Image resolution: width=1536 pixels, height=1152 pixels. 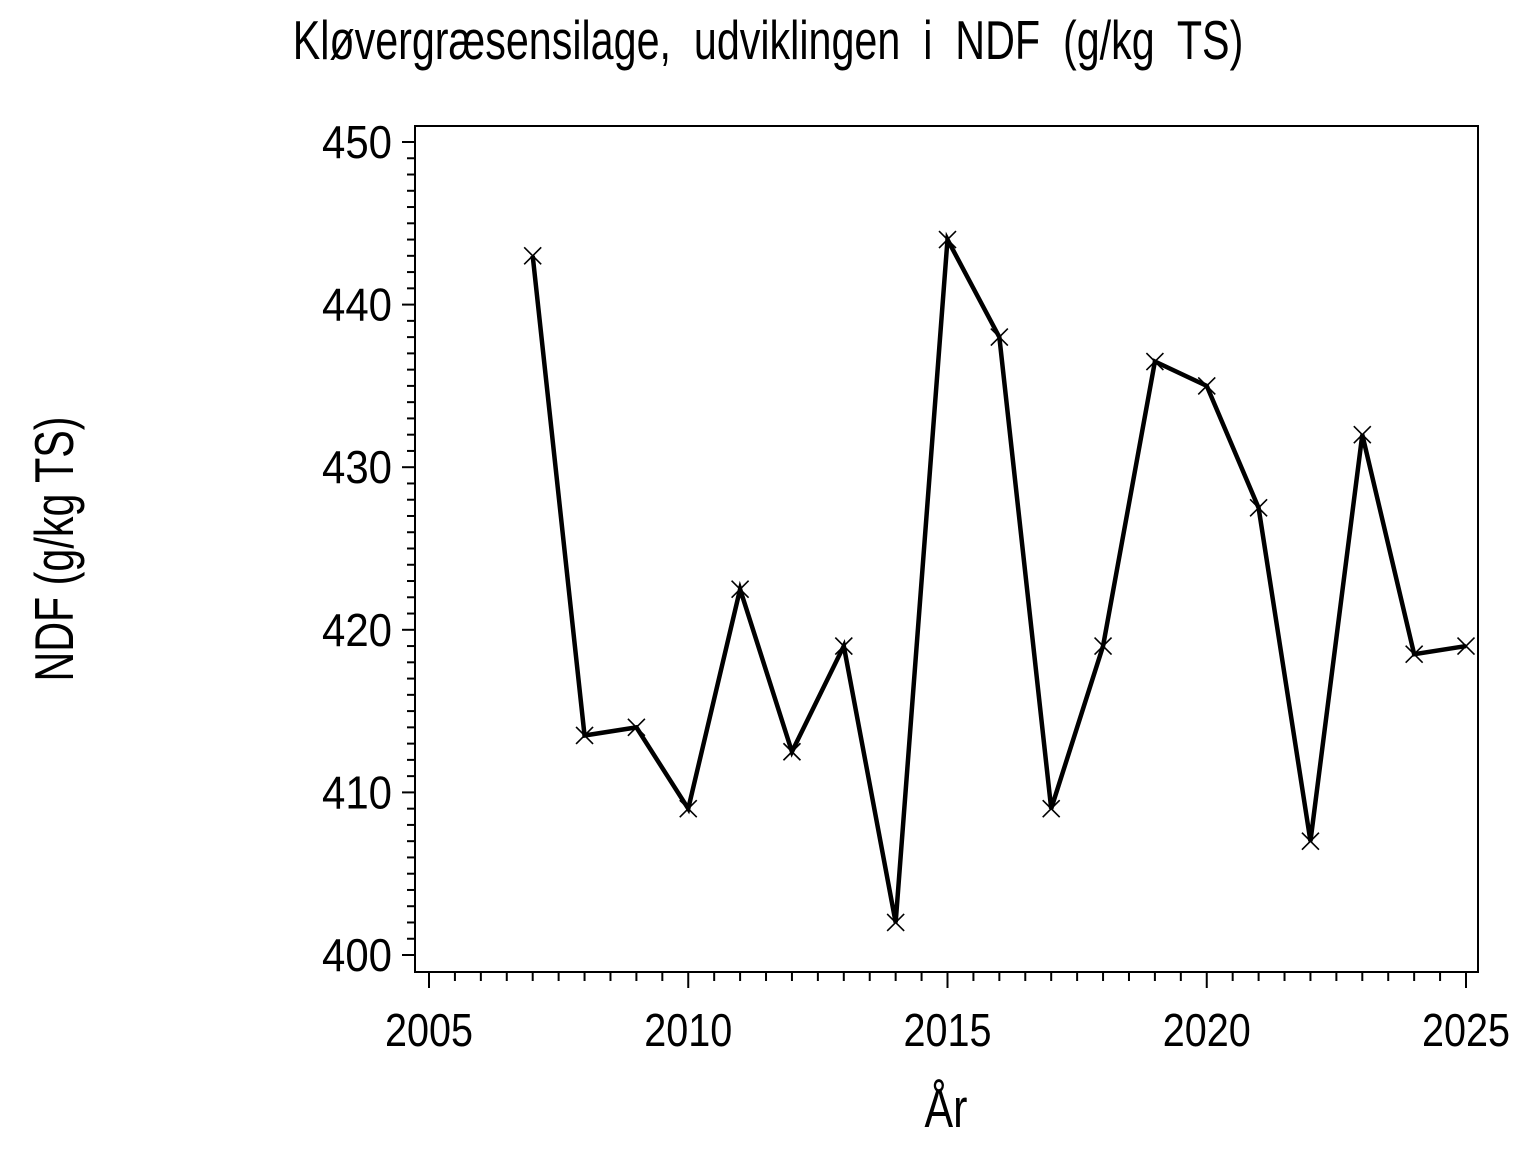 I want to click on x-tick-label: 2020, so click(x=1207, y=1030).